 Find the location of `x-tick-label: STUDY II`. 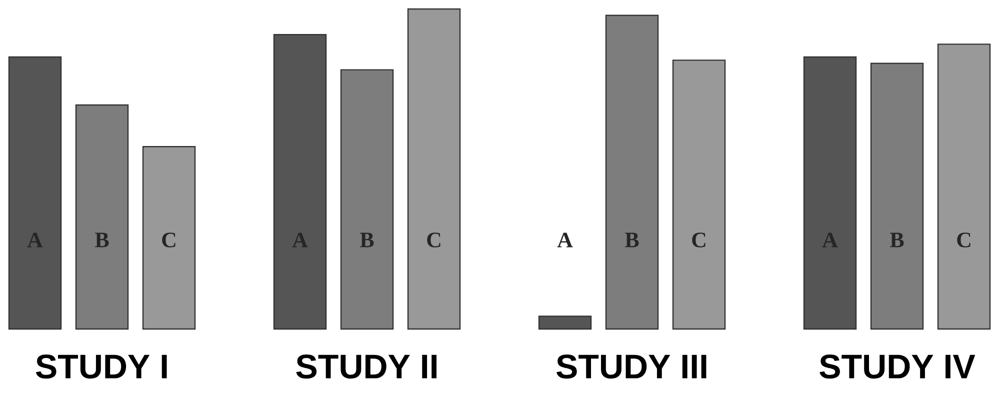

x-tick-label: STUDY II is located at coordinates (366, 366).